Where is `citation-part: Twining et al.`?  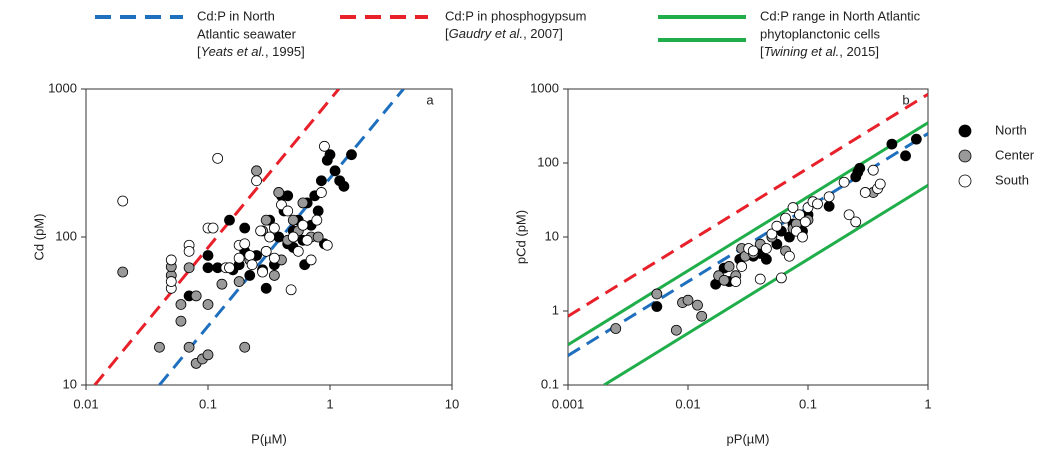
citation-part: Twining et al. is located at coordinates (802, 51).